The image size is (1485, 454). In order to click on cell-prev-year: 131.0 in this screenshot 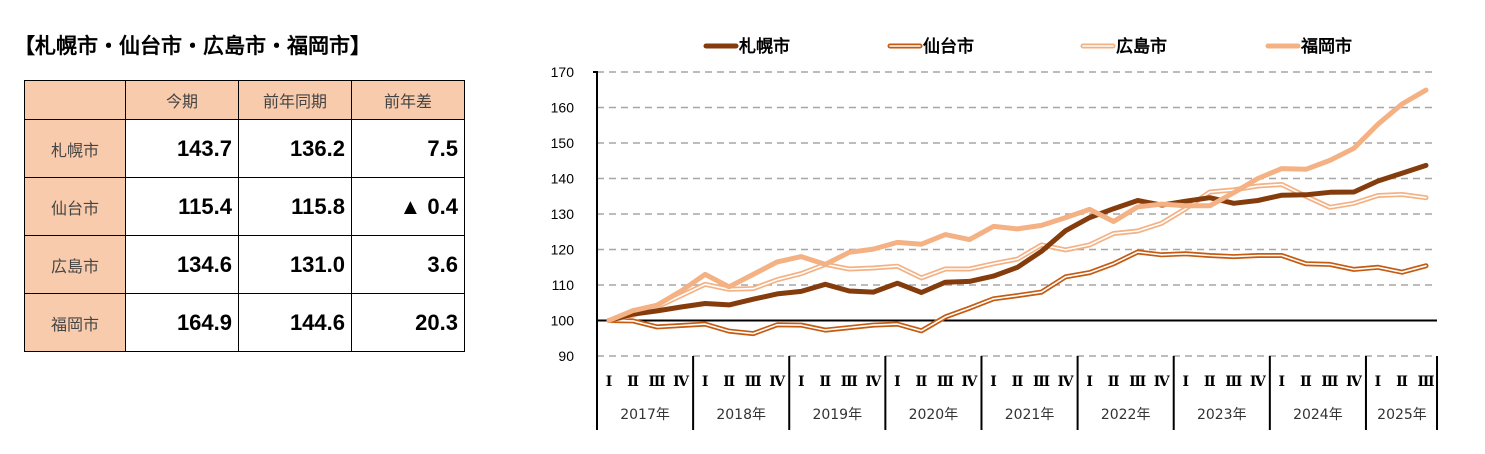, I will do `click(295, 264)`.